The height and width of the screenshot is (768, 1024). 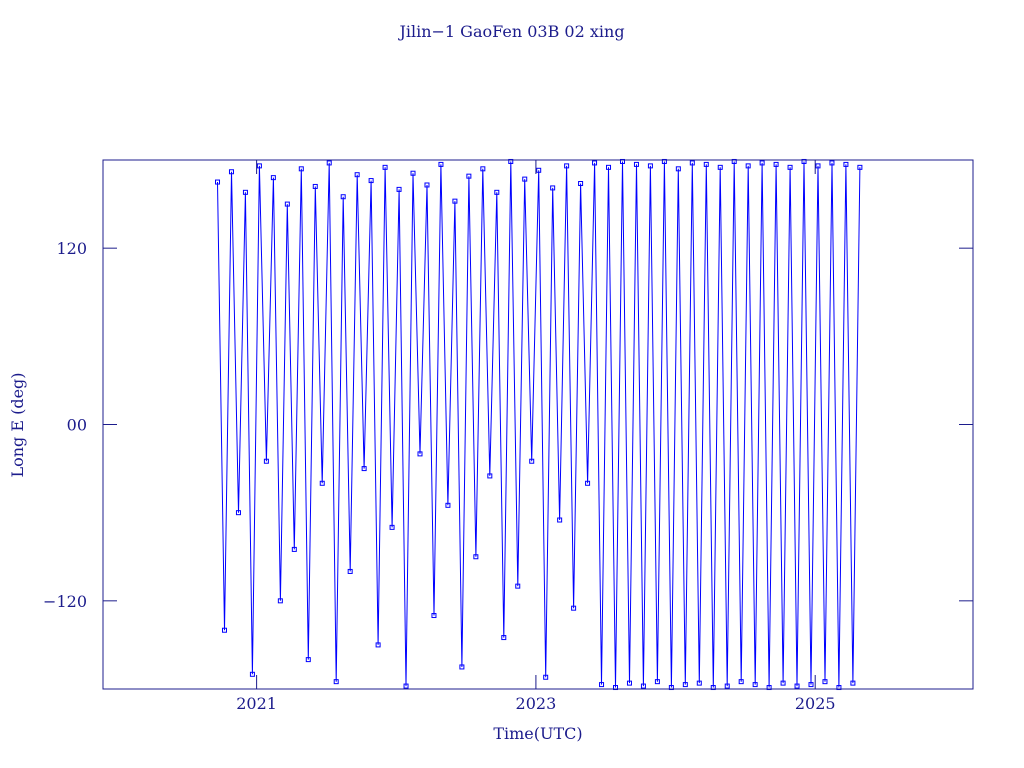 What do you see at coordinates (256, 703) in the screenshot?
I see `x-tick-label: 2021` at bounding box center [256, 703].